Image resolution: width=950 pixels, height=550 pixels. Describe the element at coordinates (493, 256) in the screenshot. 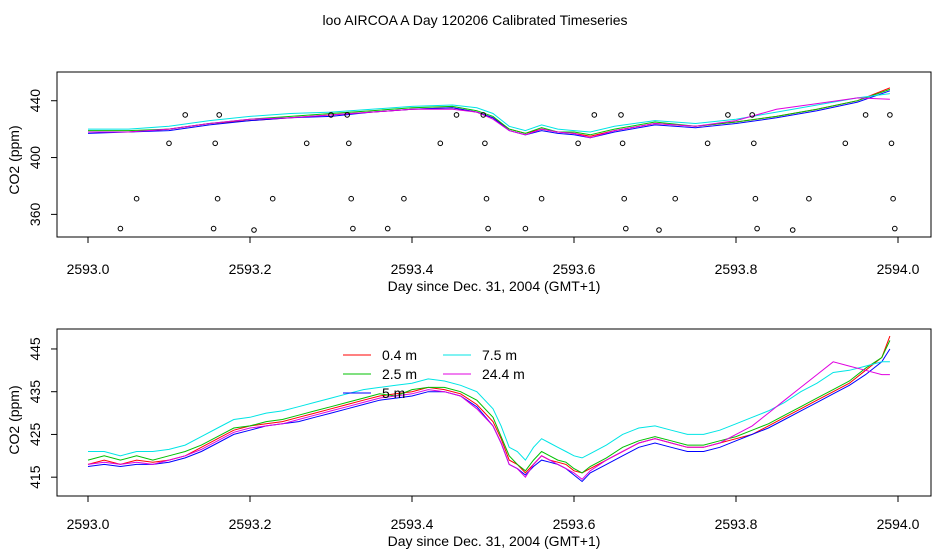

I see `top-x-axis: 2593.0 2593.2 2593.4 2593.6 2593.8 2594.0` at that location.